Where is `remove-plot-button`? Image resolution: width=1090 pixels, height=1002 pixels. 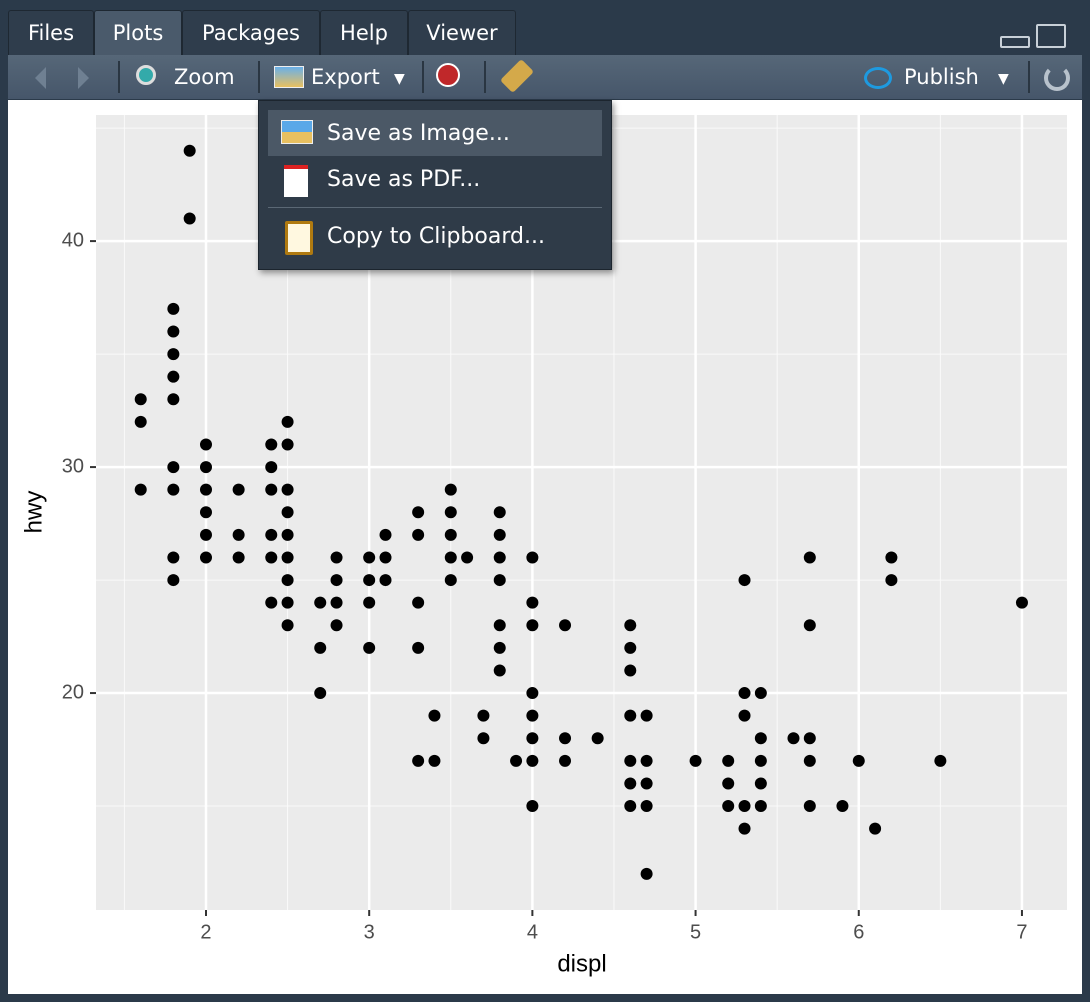
remove-plot-button is located at coordinates (448, 75).